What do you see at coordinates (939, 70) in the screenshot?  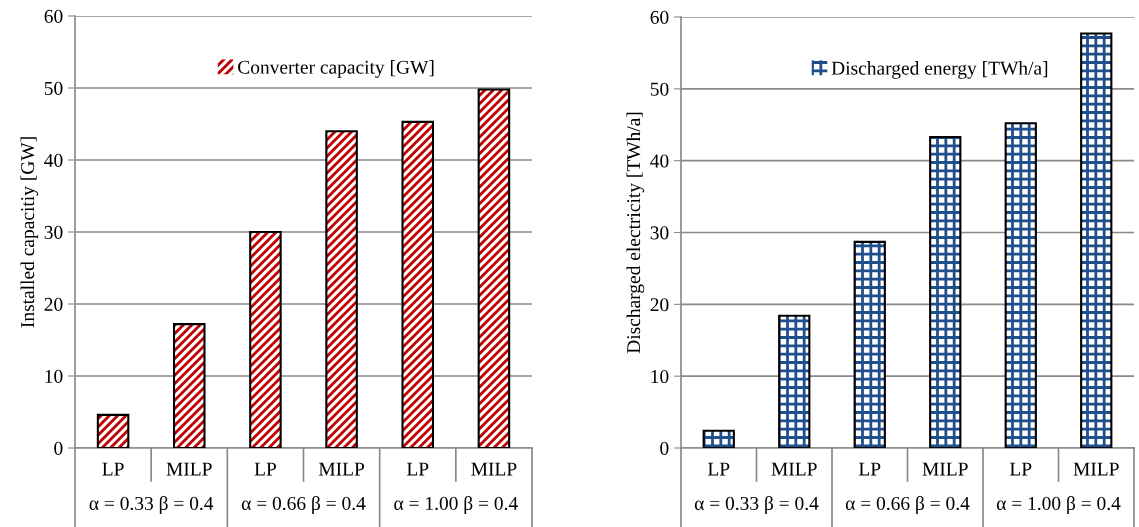 I see `legend-label: Discharged energy [TWh/a]` at bounding box center [939, 70].